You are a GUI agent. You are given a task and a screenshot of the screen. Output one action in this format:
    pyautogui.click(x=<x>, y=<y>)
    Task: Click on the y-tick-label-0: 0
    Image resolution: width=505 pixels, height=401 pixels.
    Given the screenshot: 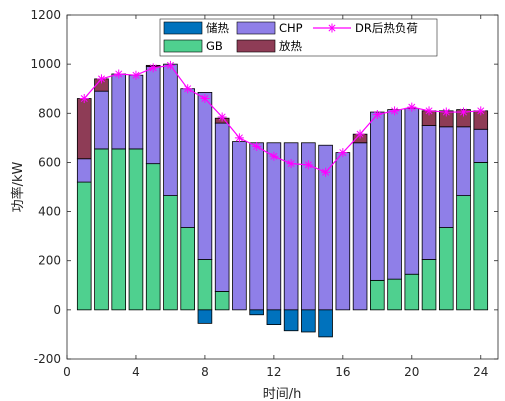 What is the action you would take?
    pyautogui.click(x=57, y=310)
    